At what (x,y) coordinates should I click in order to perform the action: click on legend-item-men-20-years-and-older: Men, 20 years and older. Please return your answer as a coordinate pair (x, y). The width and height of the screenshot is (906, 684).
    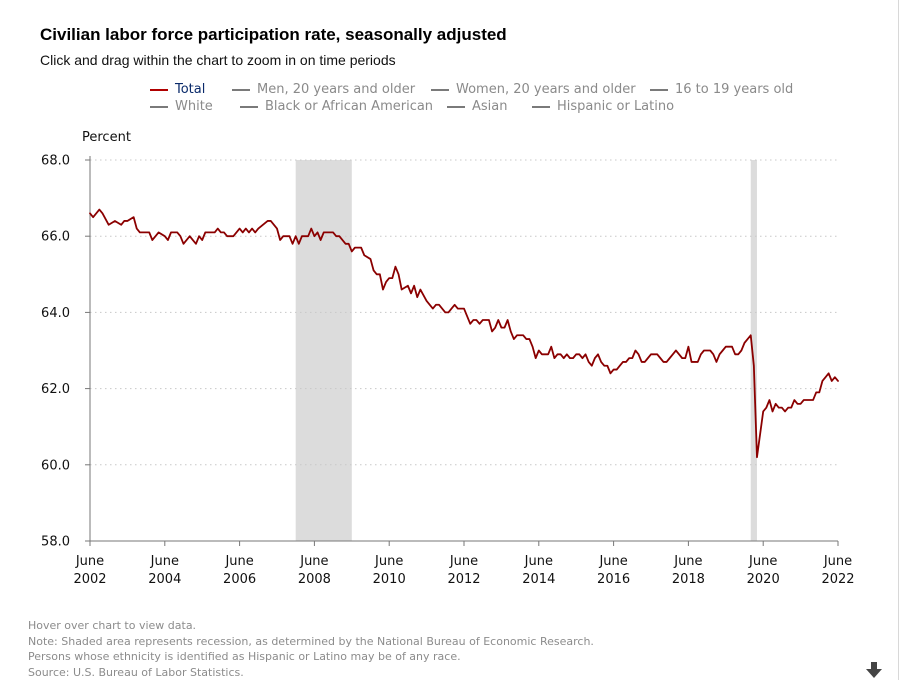
    Looking at the image, I should click on (323, 89).